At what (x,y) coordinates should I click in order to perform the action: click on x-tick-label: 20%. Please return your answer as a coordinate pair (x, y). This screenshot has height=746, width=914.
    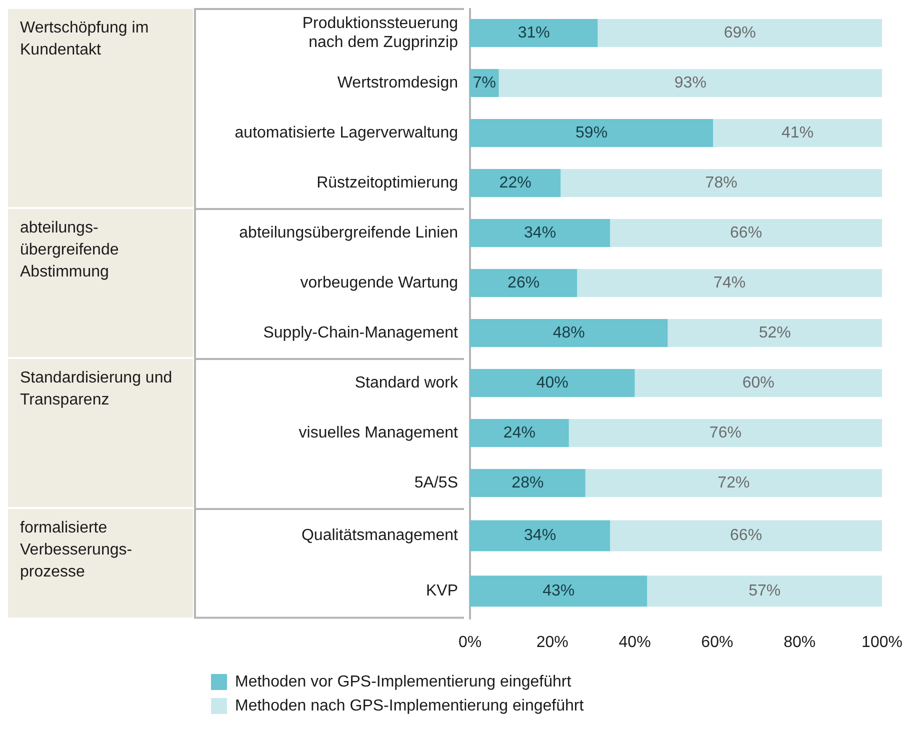
    Looking at the image, I should click on (552, 642).